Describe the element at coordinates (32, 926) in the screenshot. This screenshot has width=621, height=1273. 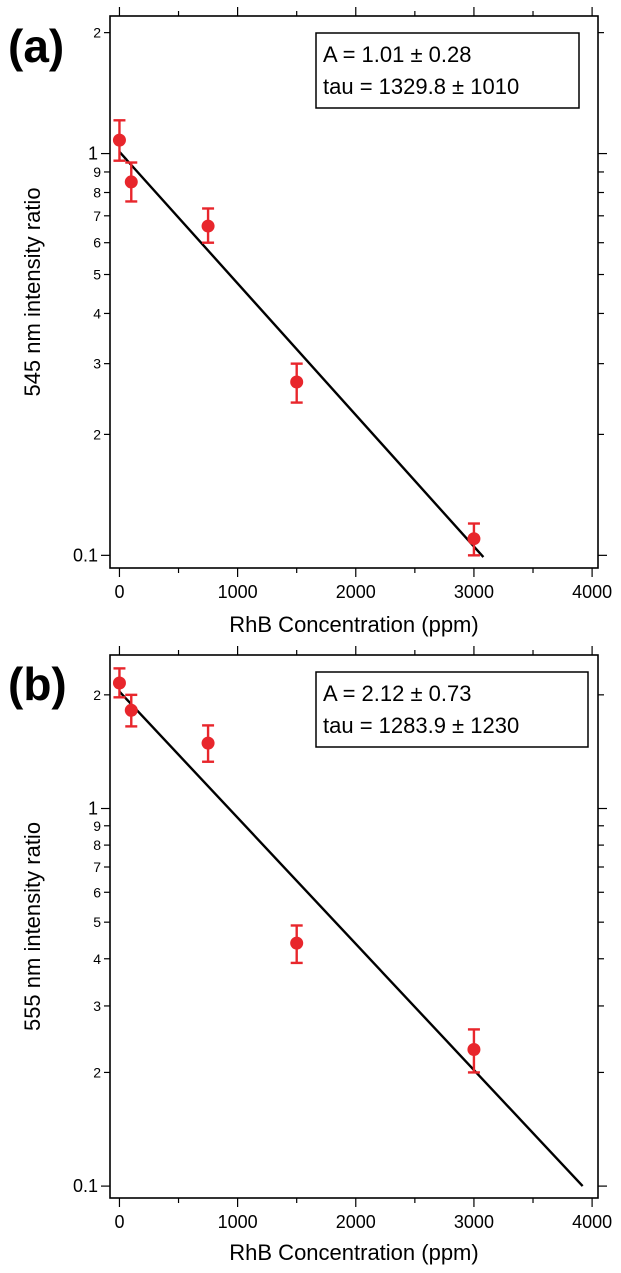
I see `y-axis-label: 555 nm intensity ratio` at that location.